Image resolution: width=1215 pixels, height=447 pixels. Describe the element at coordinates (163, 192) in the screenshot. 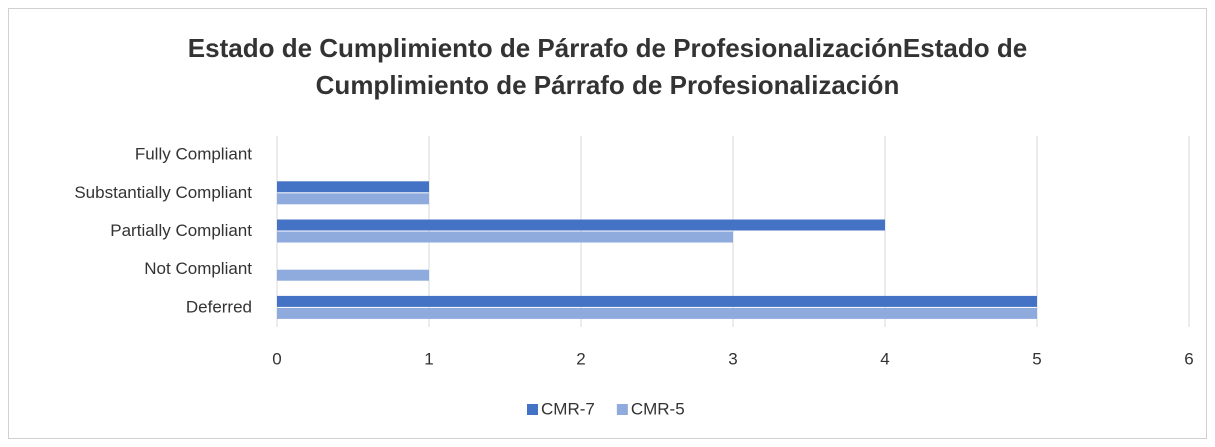

I see `y-tick-label: Substantially Compliant` at that location.